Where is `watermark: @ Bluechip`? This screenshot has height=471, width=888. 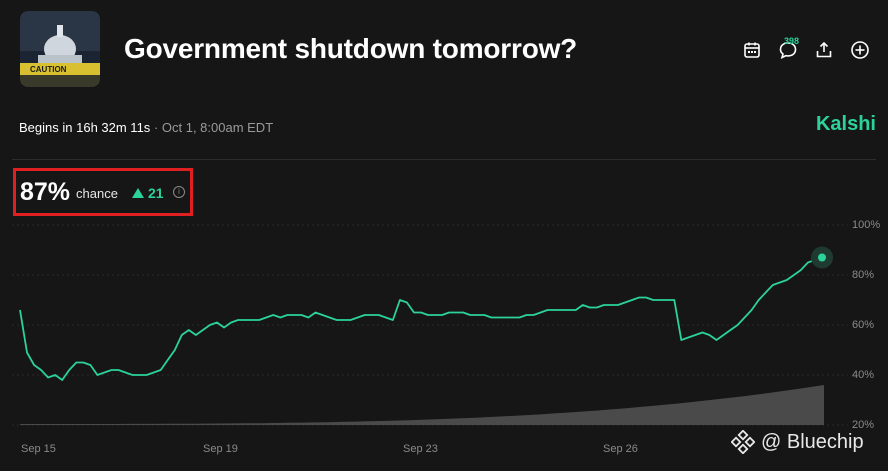
watermark: @ Bluechip is located at coordinates (797, 442).